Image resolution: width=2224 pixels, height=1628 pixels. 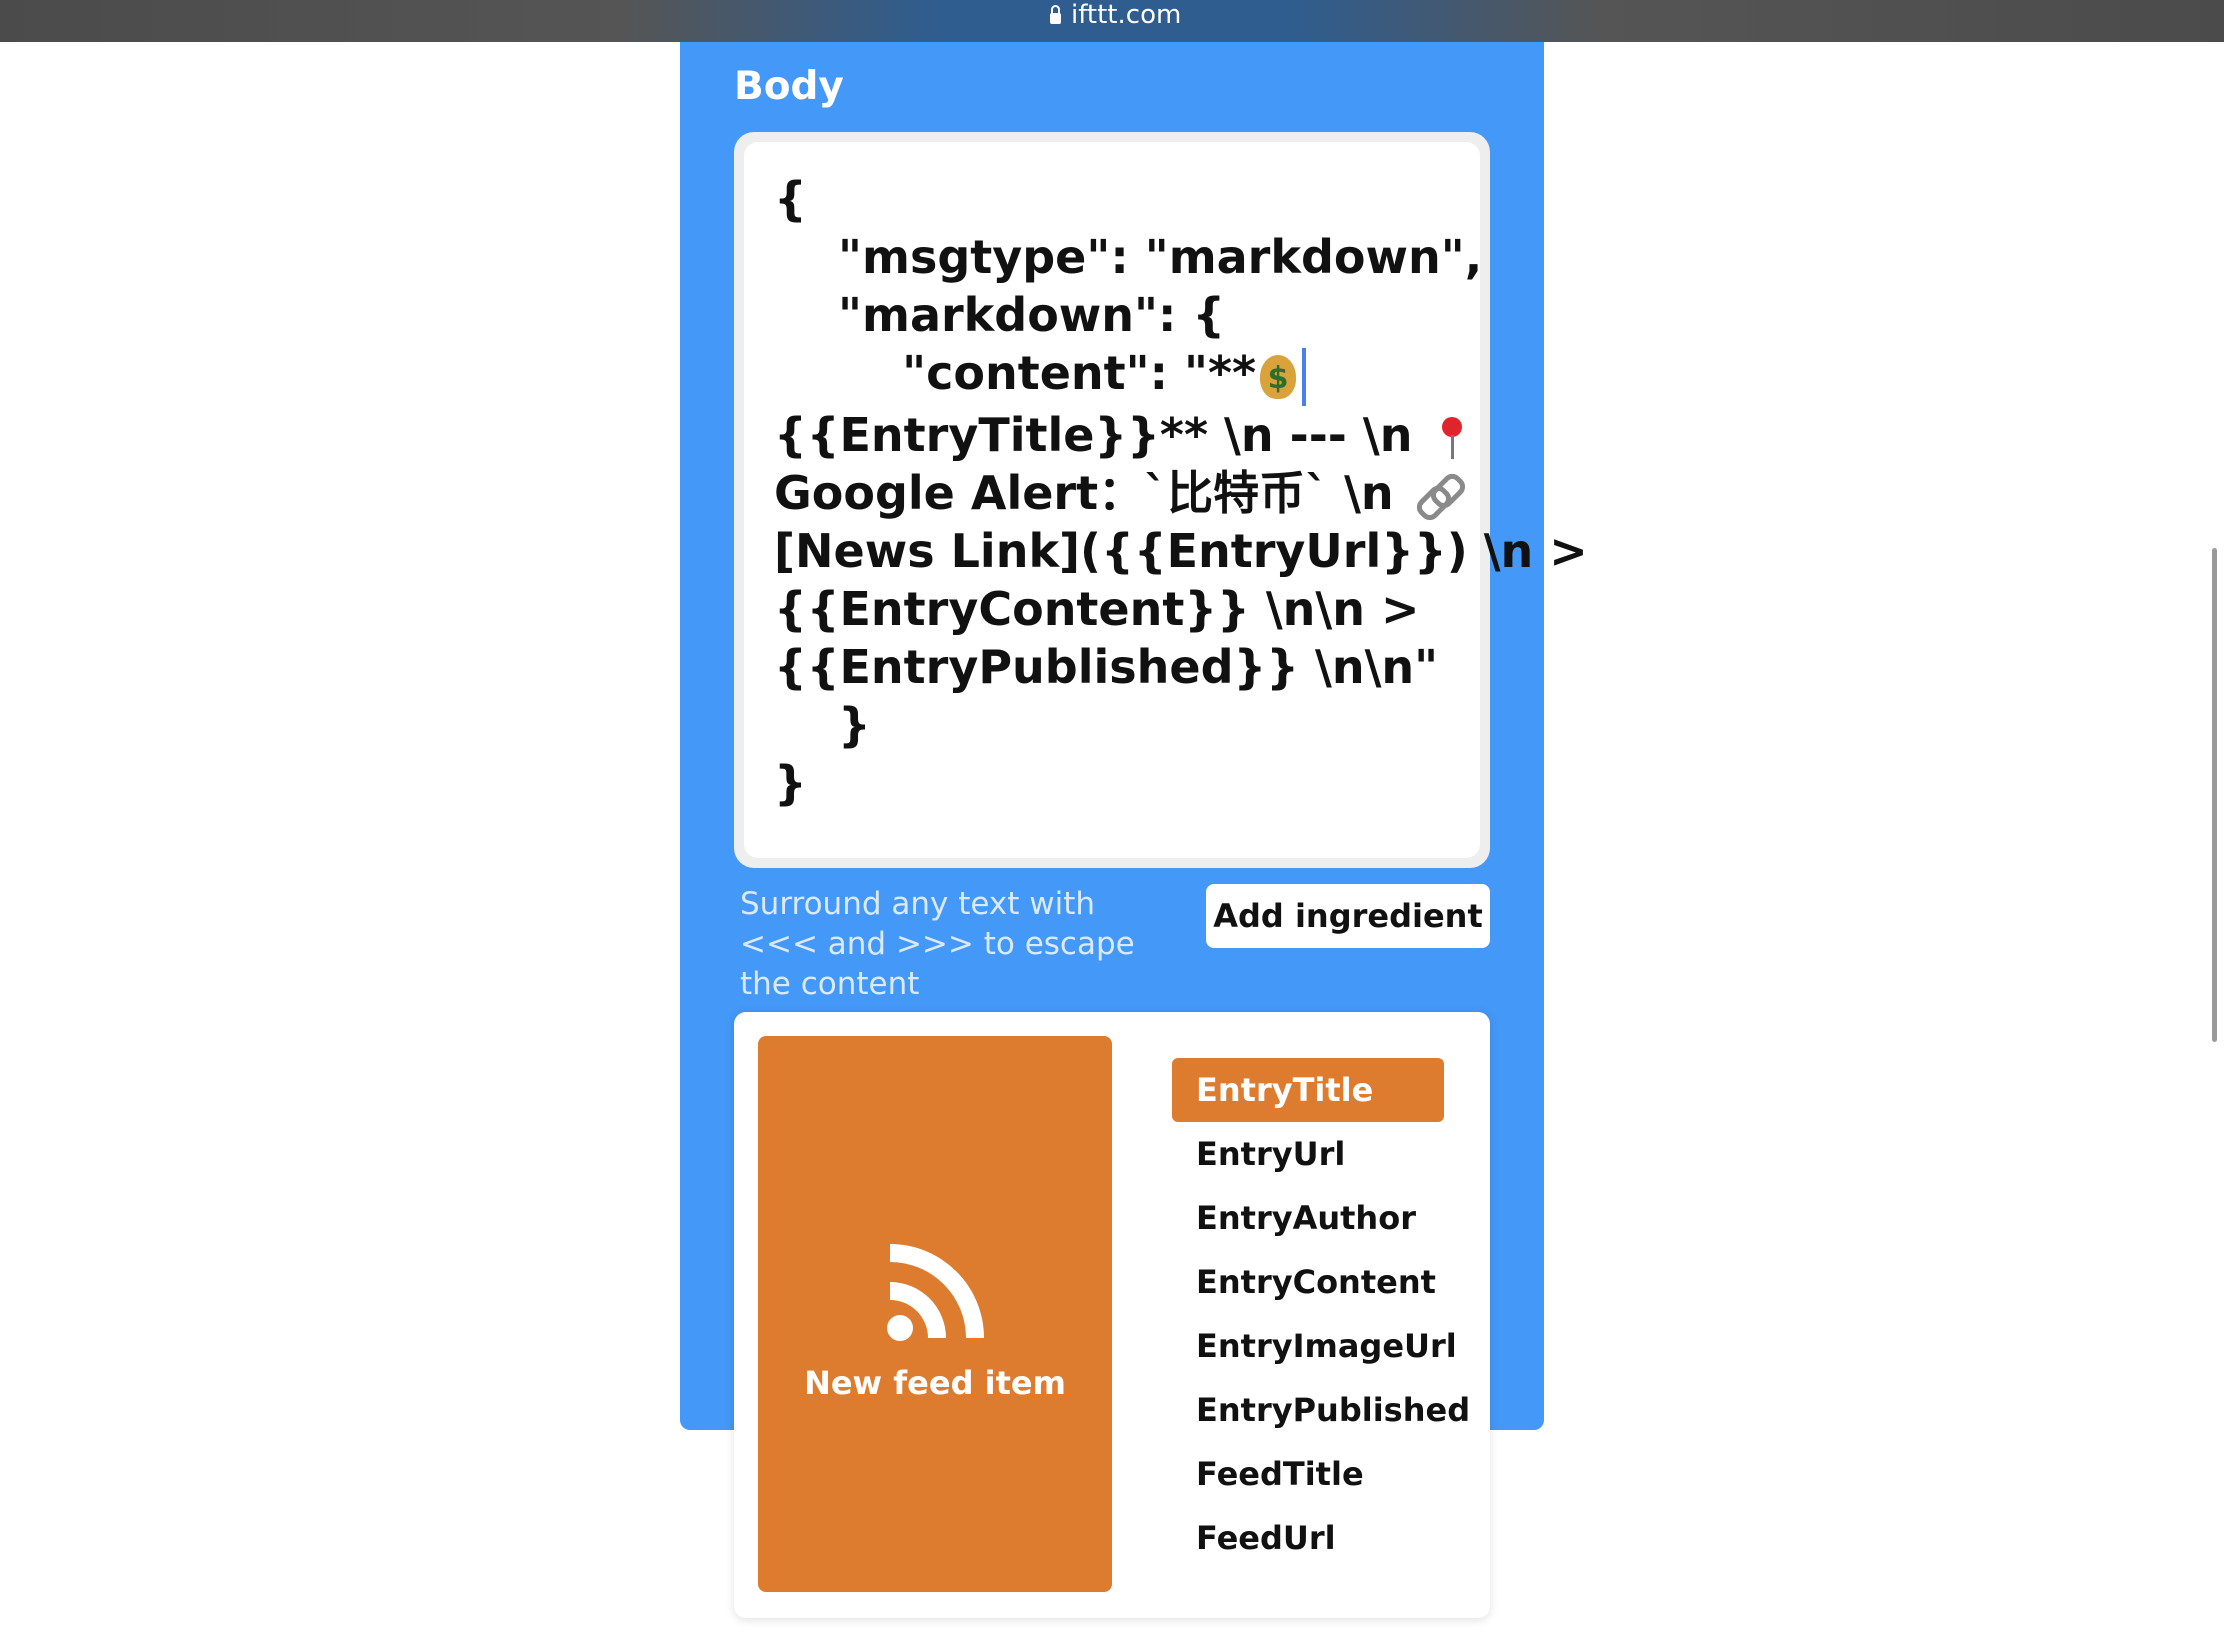 I want to click on browser-top-bar, so click(x=1112, y=21).